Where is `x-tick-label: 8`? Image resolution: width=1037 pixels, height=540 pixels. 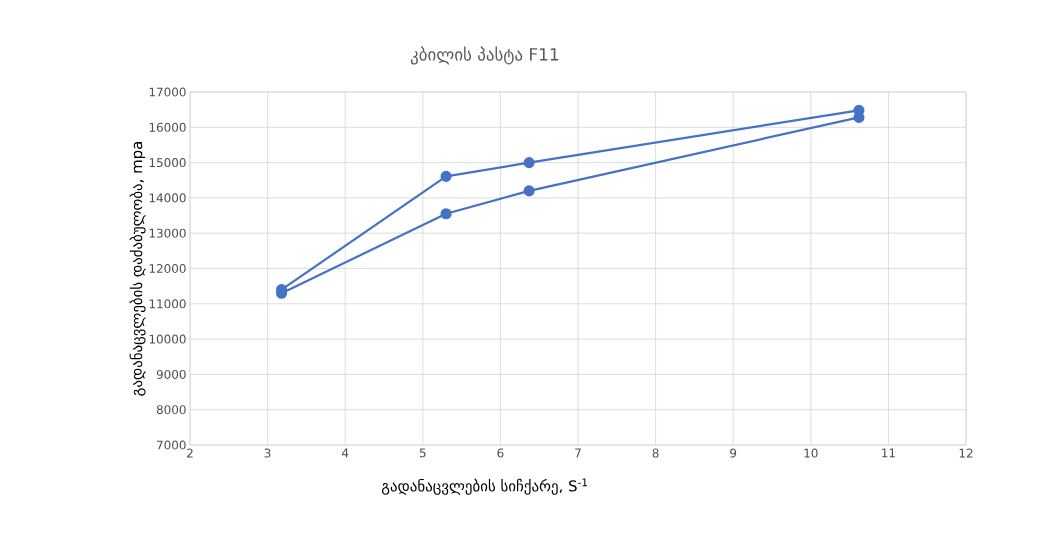 x-tick-label: 8 is located at coordinates (655, 453).